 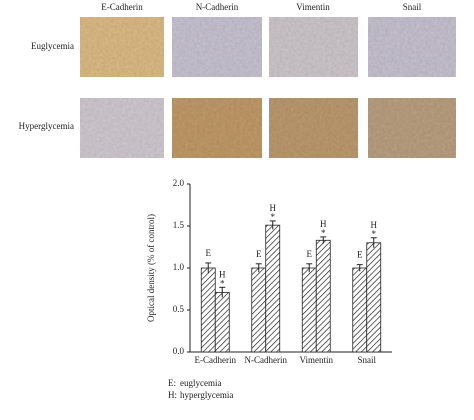 What do you see at coordinates (217, 7) in the screenshot?
I see `column-label: N-Cadherin` at bounding box center [217, 7].